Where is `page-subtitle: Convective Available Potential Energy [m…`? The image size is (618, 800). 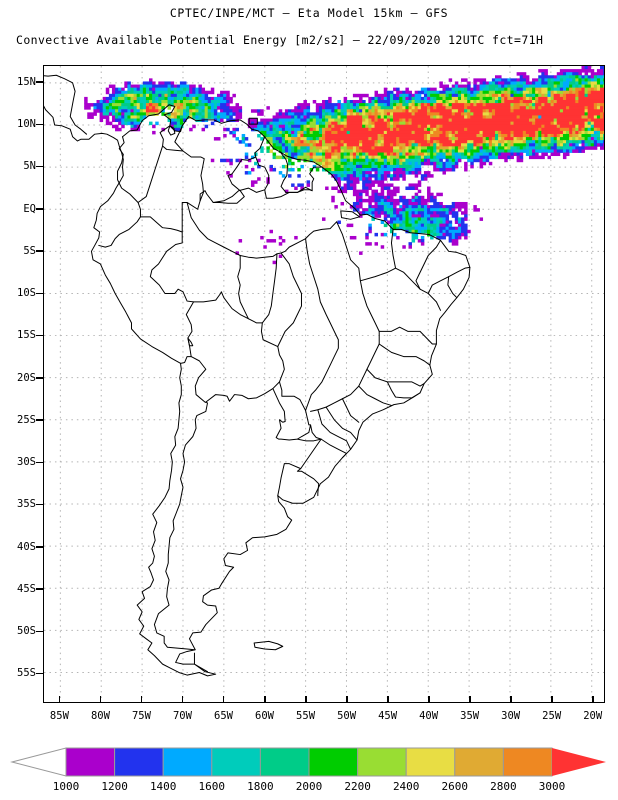 page-subtitle: Convective Available Potential Energy [m… is located at coordinates (280, 40).